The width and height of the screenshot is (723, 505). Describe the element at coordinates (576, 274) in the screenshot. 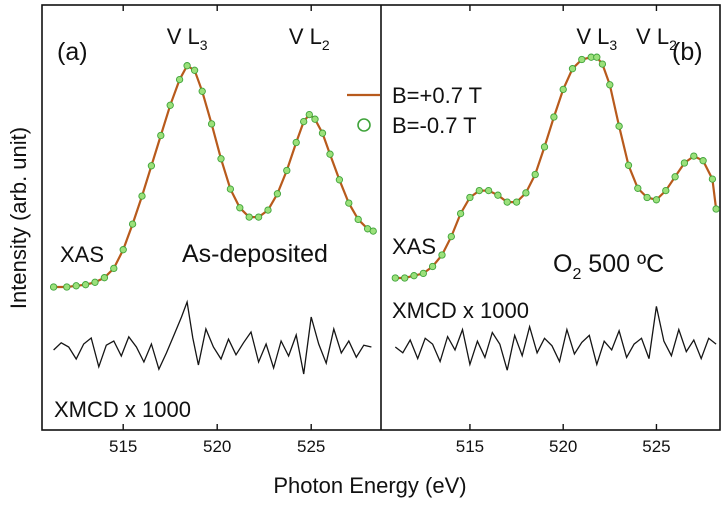

I see `sample-annotation-sub: 2` at that location.